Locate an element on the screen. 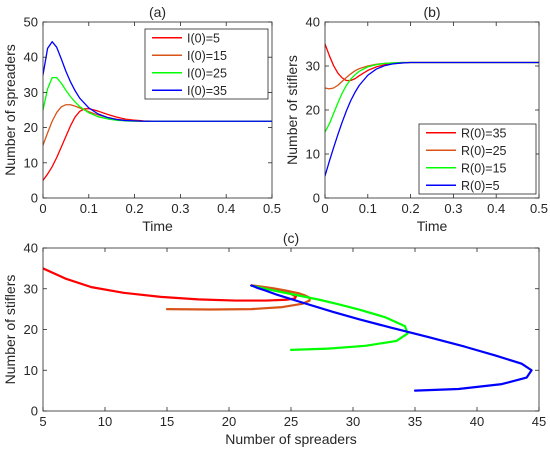 The width and height of the screenshot is (550, 460). x-tick-label: 10 is located at coordinates (105, 421).